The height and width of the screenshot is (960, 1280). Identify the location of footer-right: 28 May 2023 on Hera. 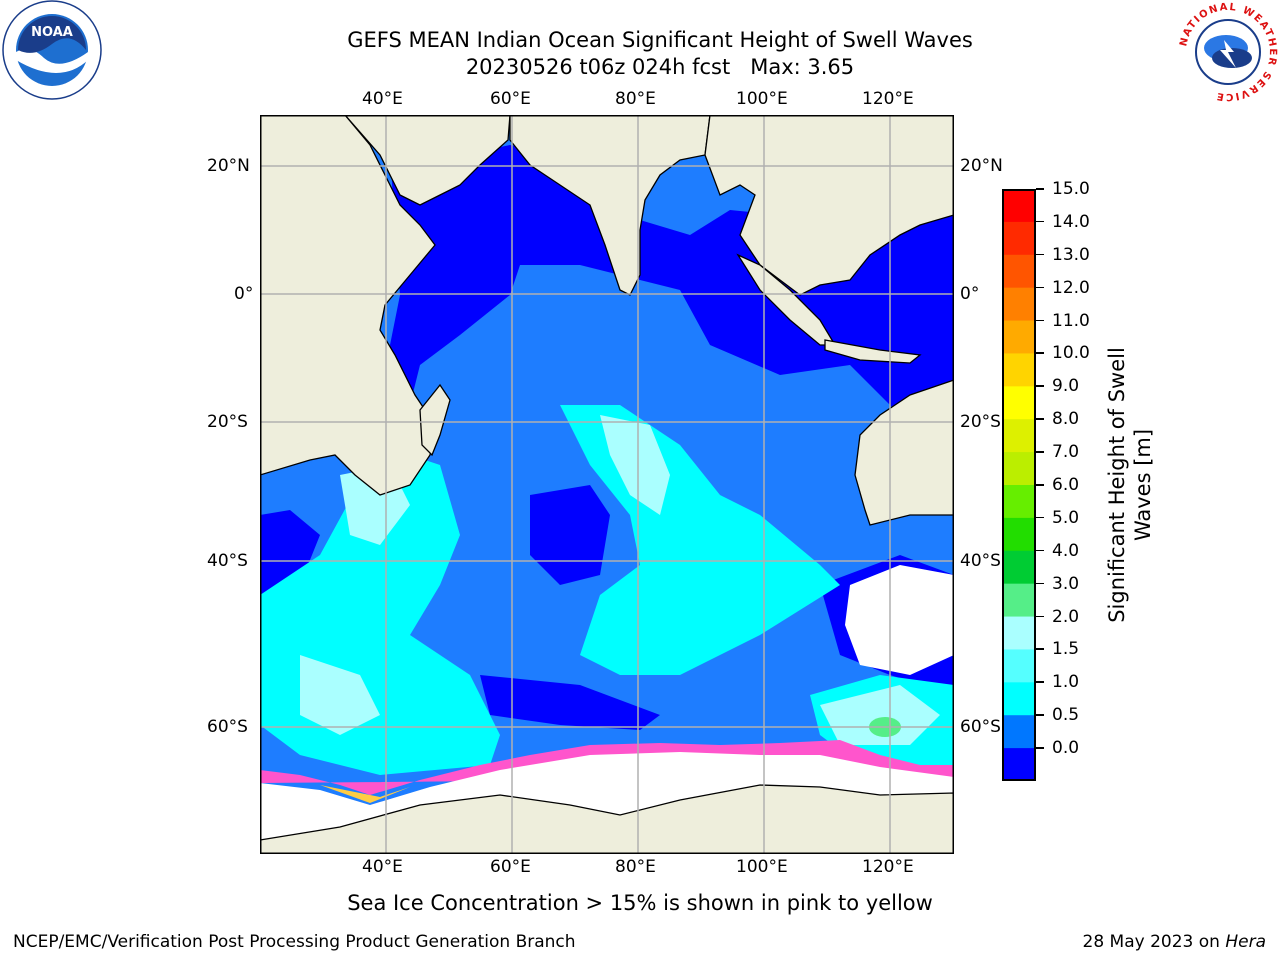
(1175, 942).